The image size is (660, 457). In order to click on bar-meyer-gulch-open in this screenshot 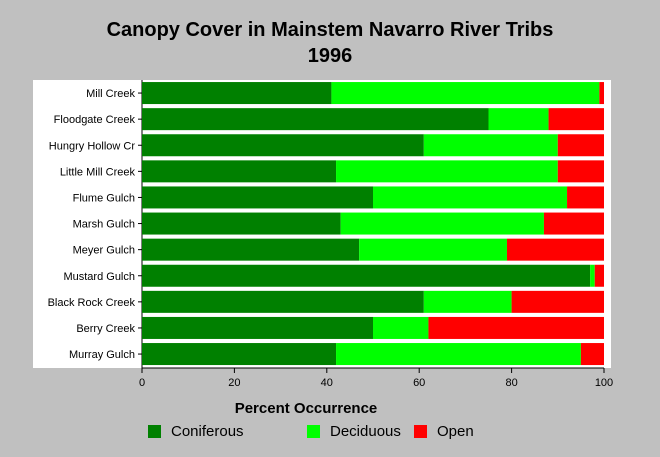, I will do `click(555, 249)`.